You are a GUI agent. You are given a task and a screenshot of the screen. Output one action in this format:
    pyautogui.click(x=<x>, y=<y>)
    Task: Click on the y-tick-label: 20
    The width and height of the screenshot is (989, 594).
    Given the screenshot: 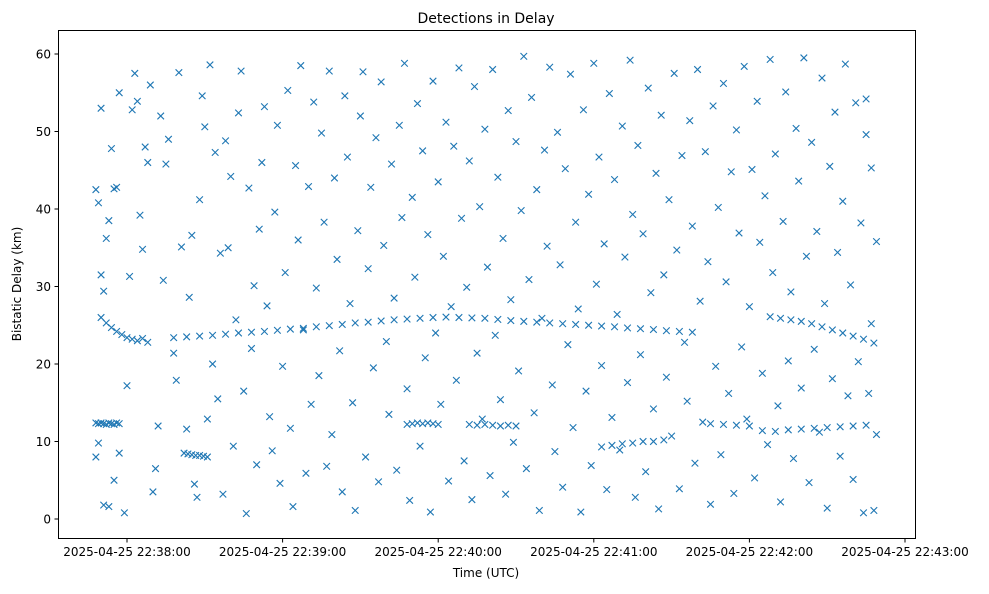 What is the action you would take?
    pyautogui.click(x=43, y=365)
    